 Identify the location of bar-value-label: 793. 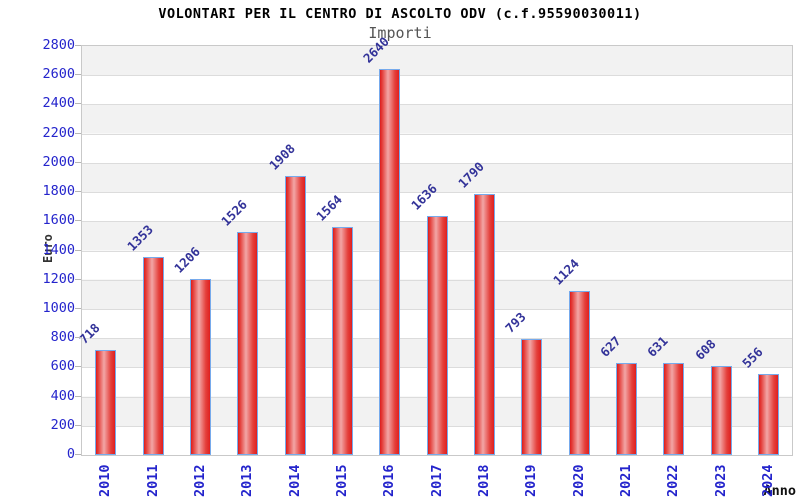
(515, 322).